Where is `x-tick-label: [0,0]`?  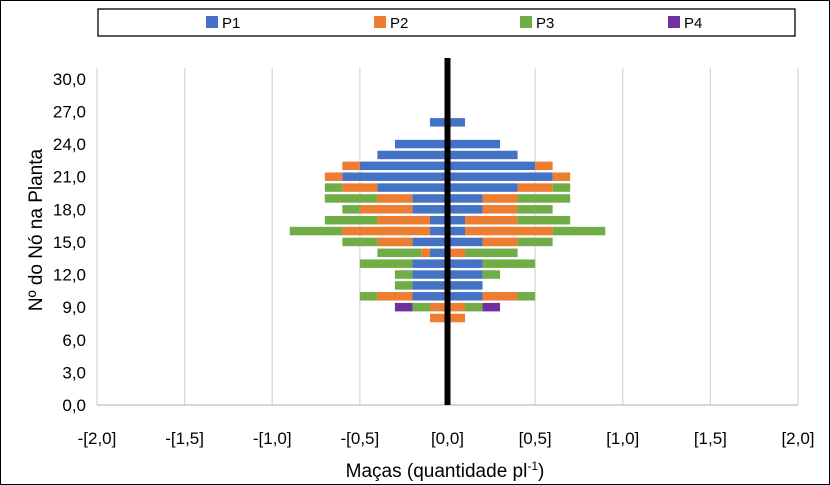 x-tick-label: [0,0] is located at coordinates (447, 438).